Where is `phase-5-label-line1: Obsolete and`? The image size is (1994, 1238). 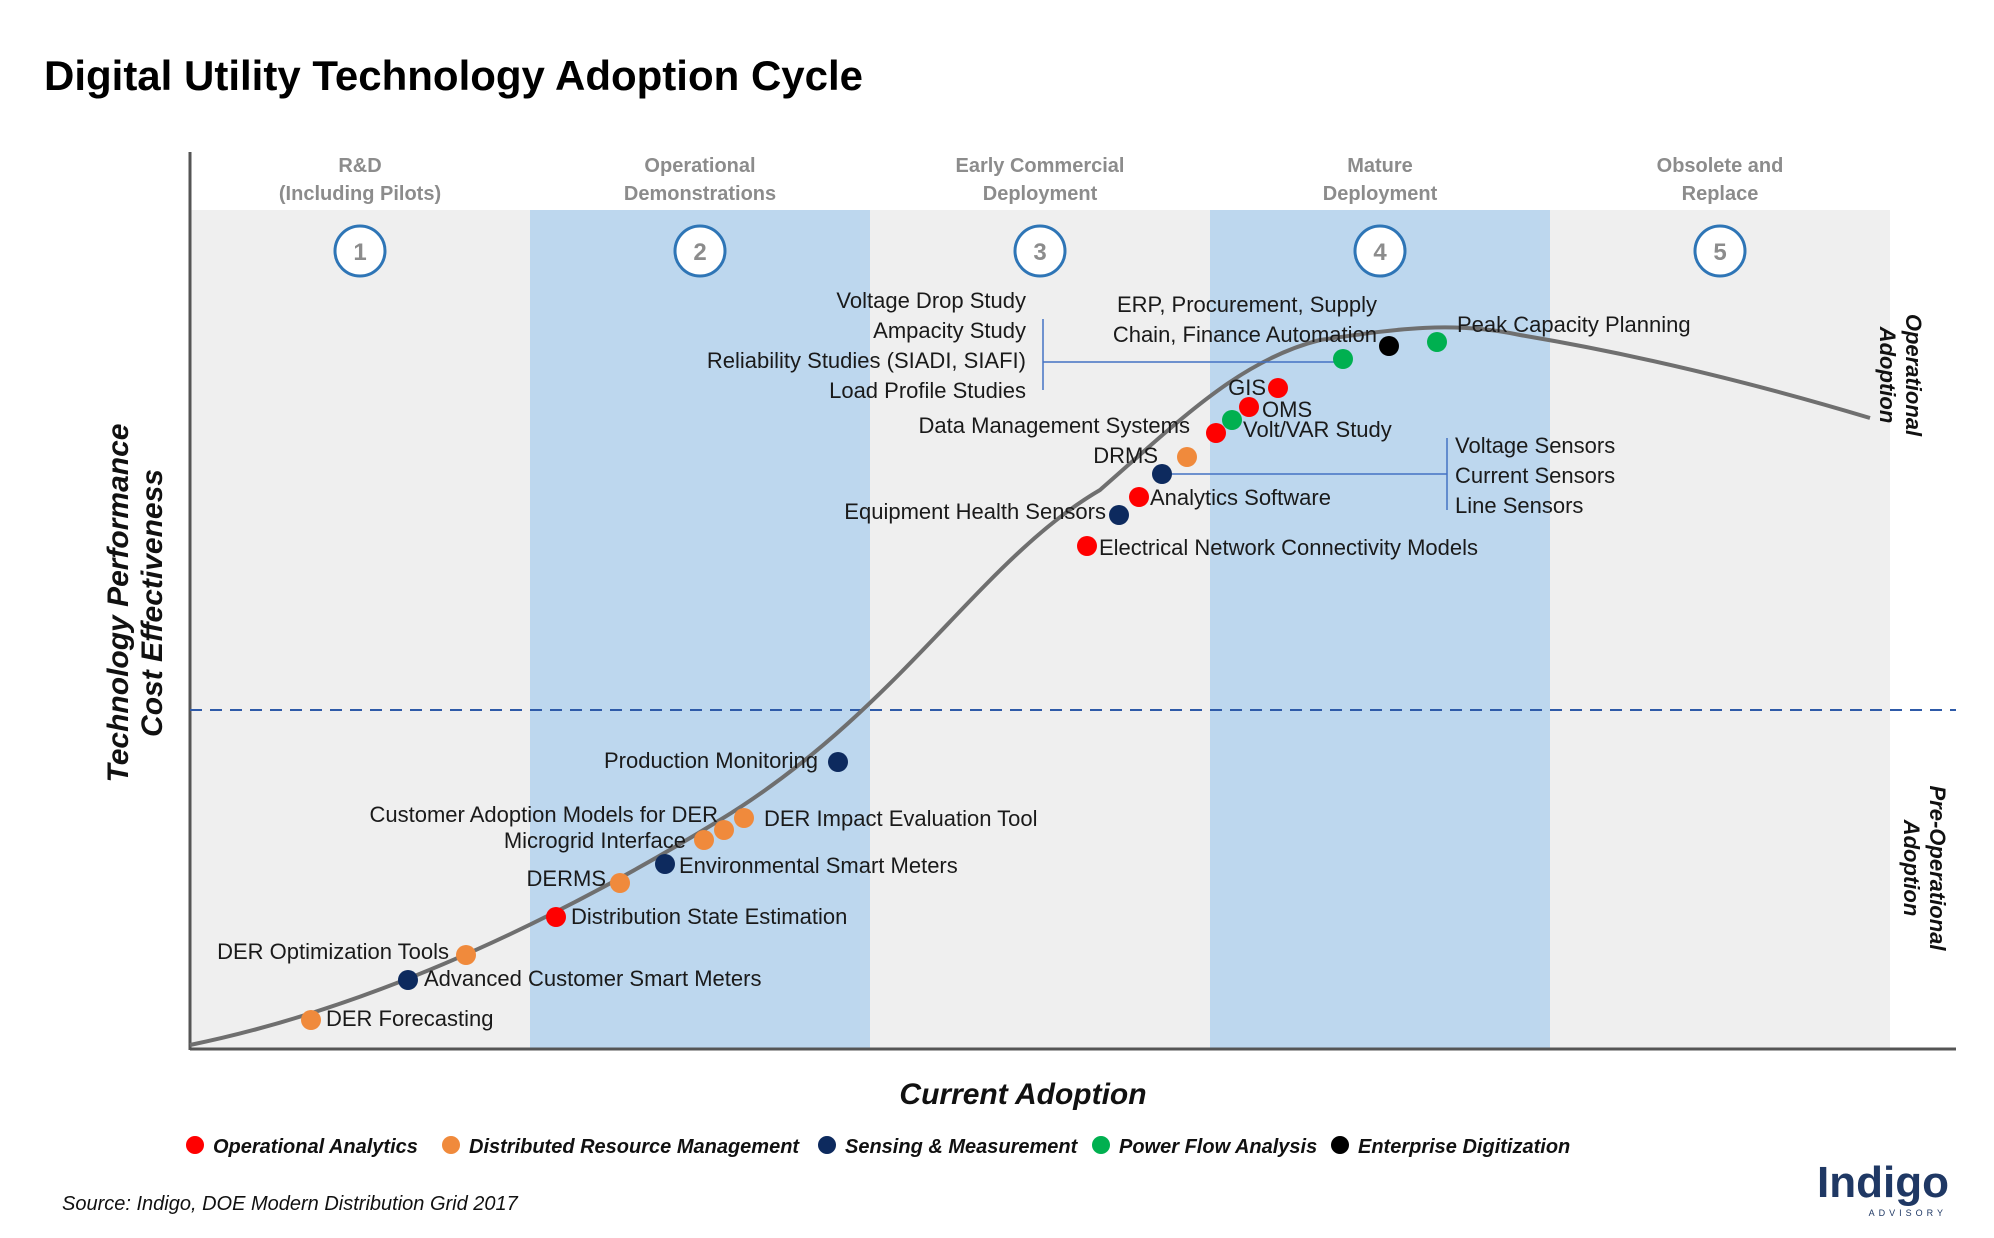 phase-5-label-line1: Obsolete and is located at coordinates (1720, 166).